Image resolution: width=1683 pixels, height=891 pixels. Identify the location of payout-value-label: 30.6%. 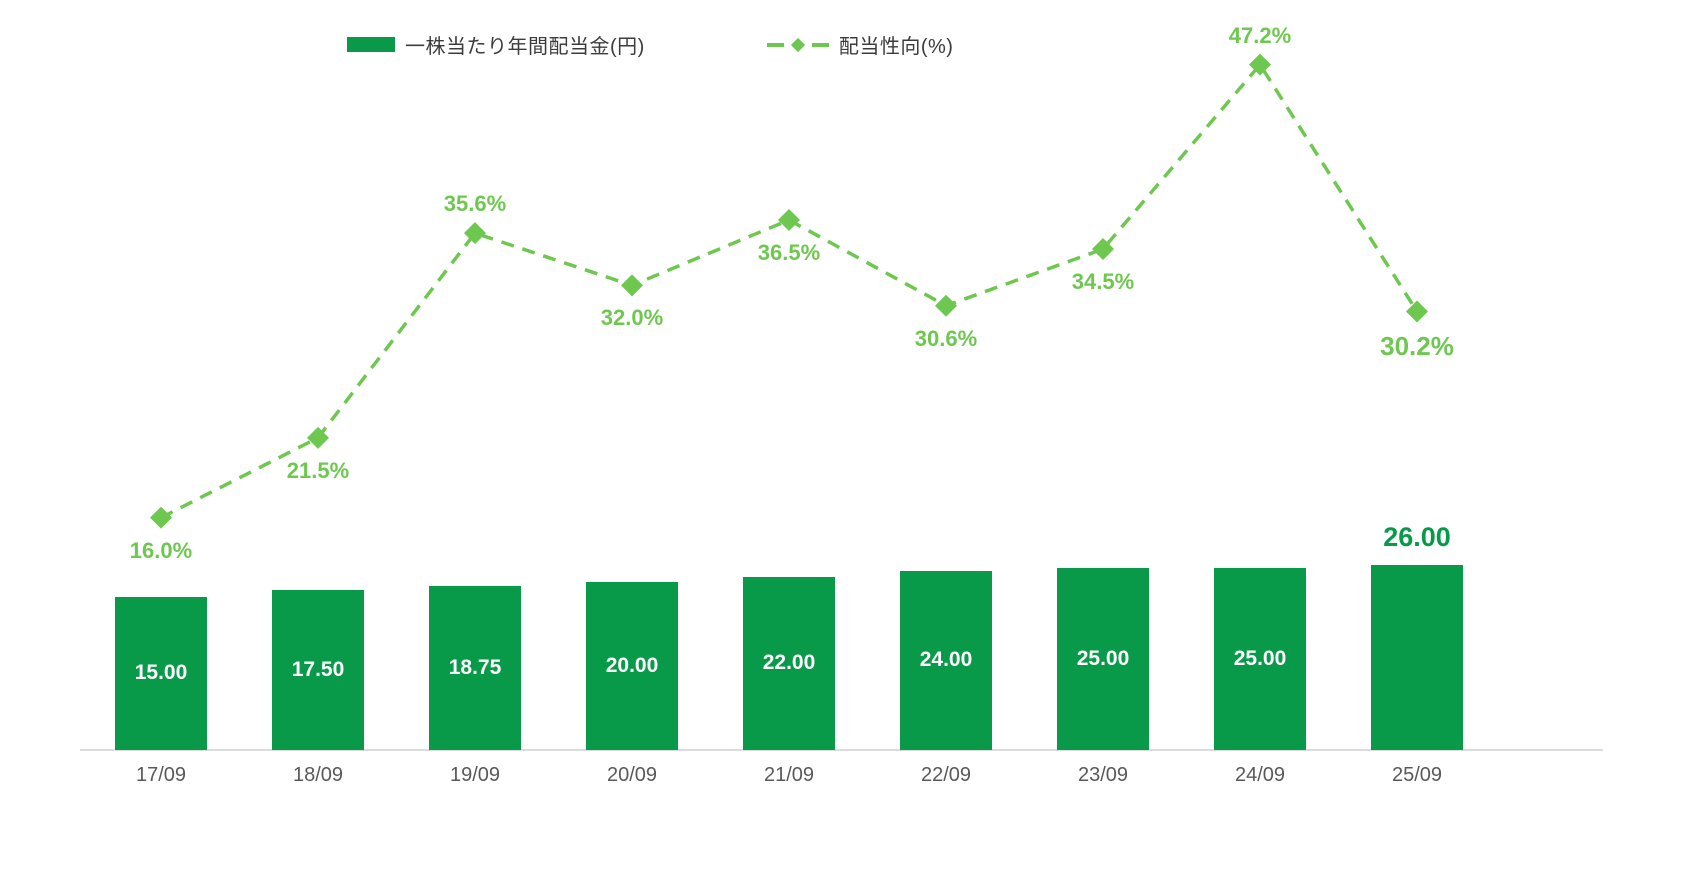
(946, 338).